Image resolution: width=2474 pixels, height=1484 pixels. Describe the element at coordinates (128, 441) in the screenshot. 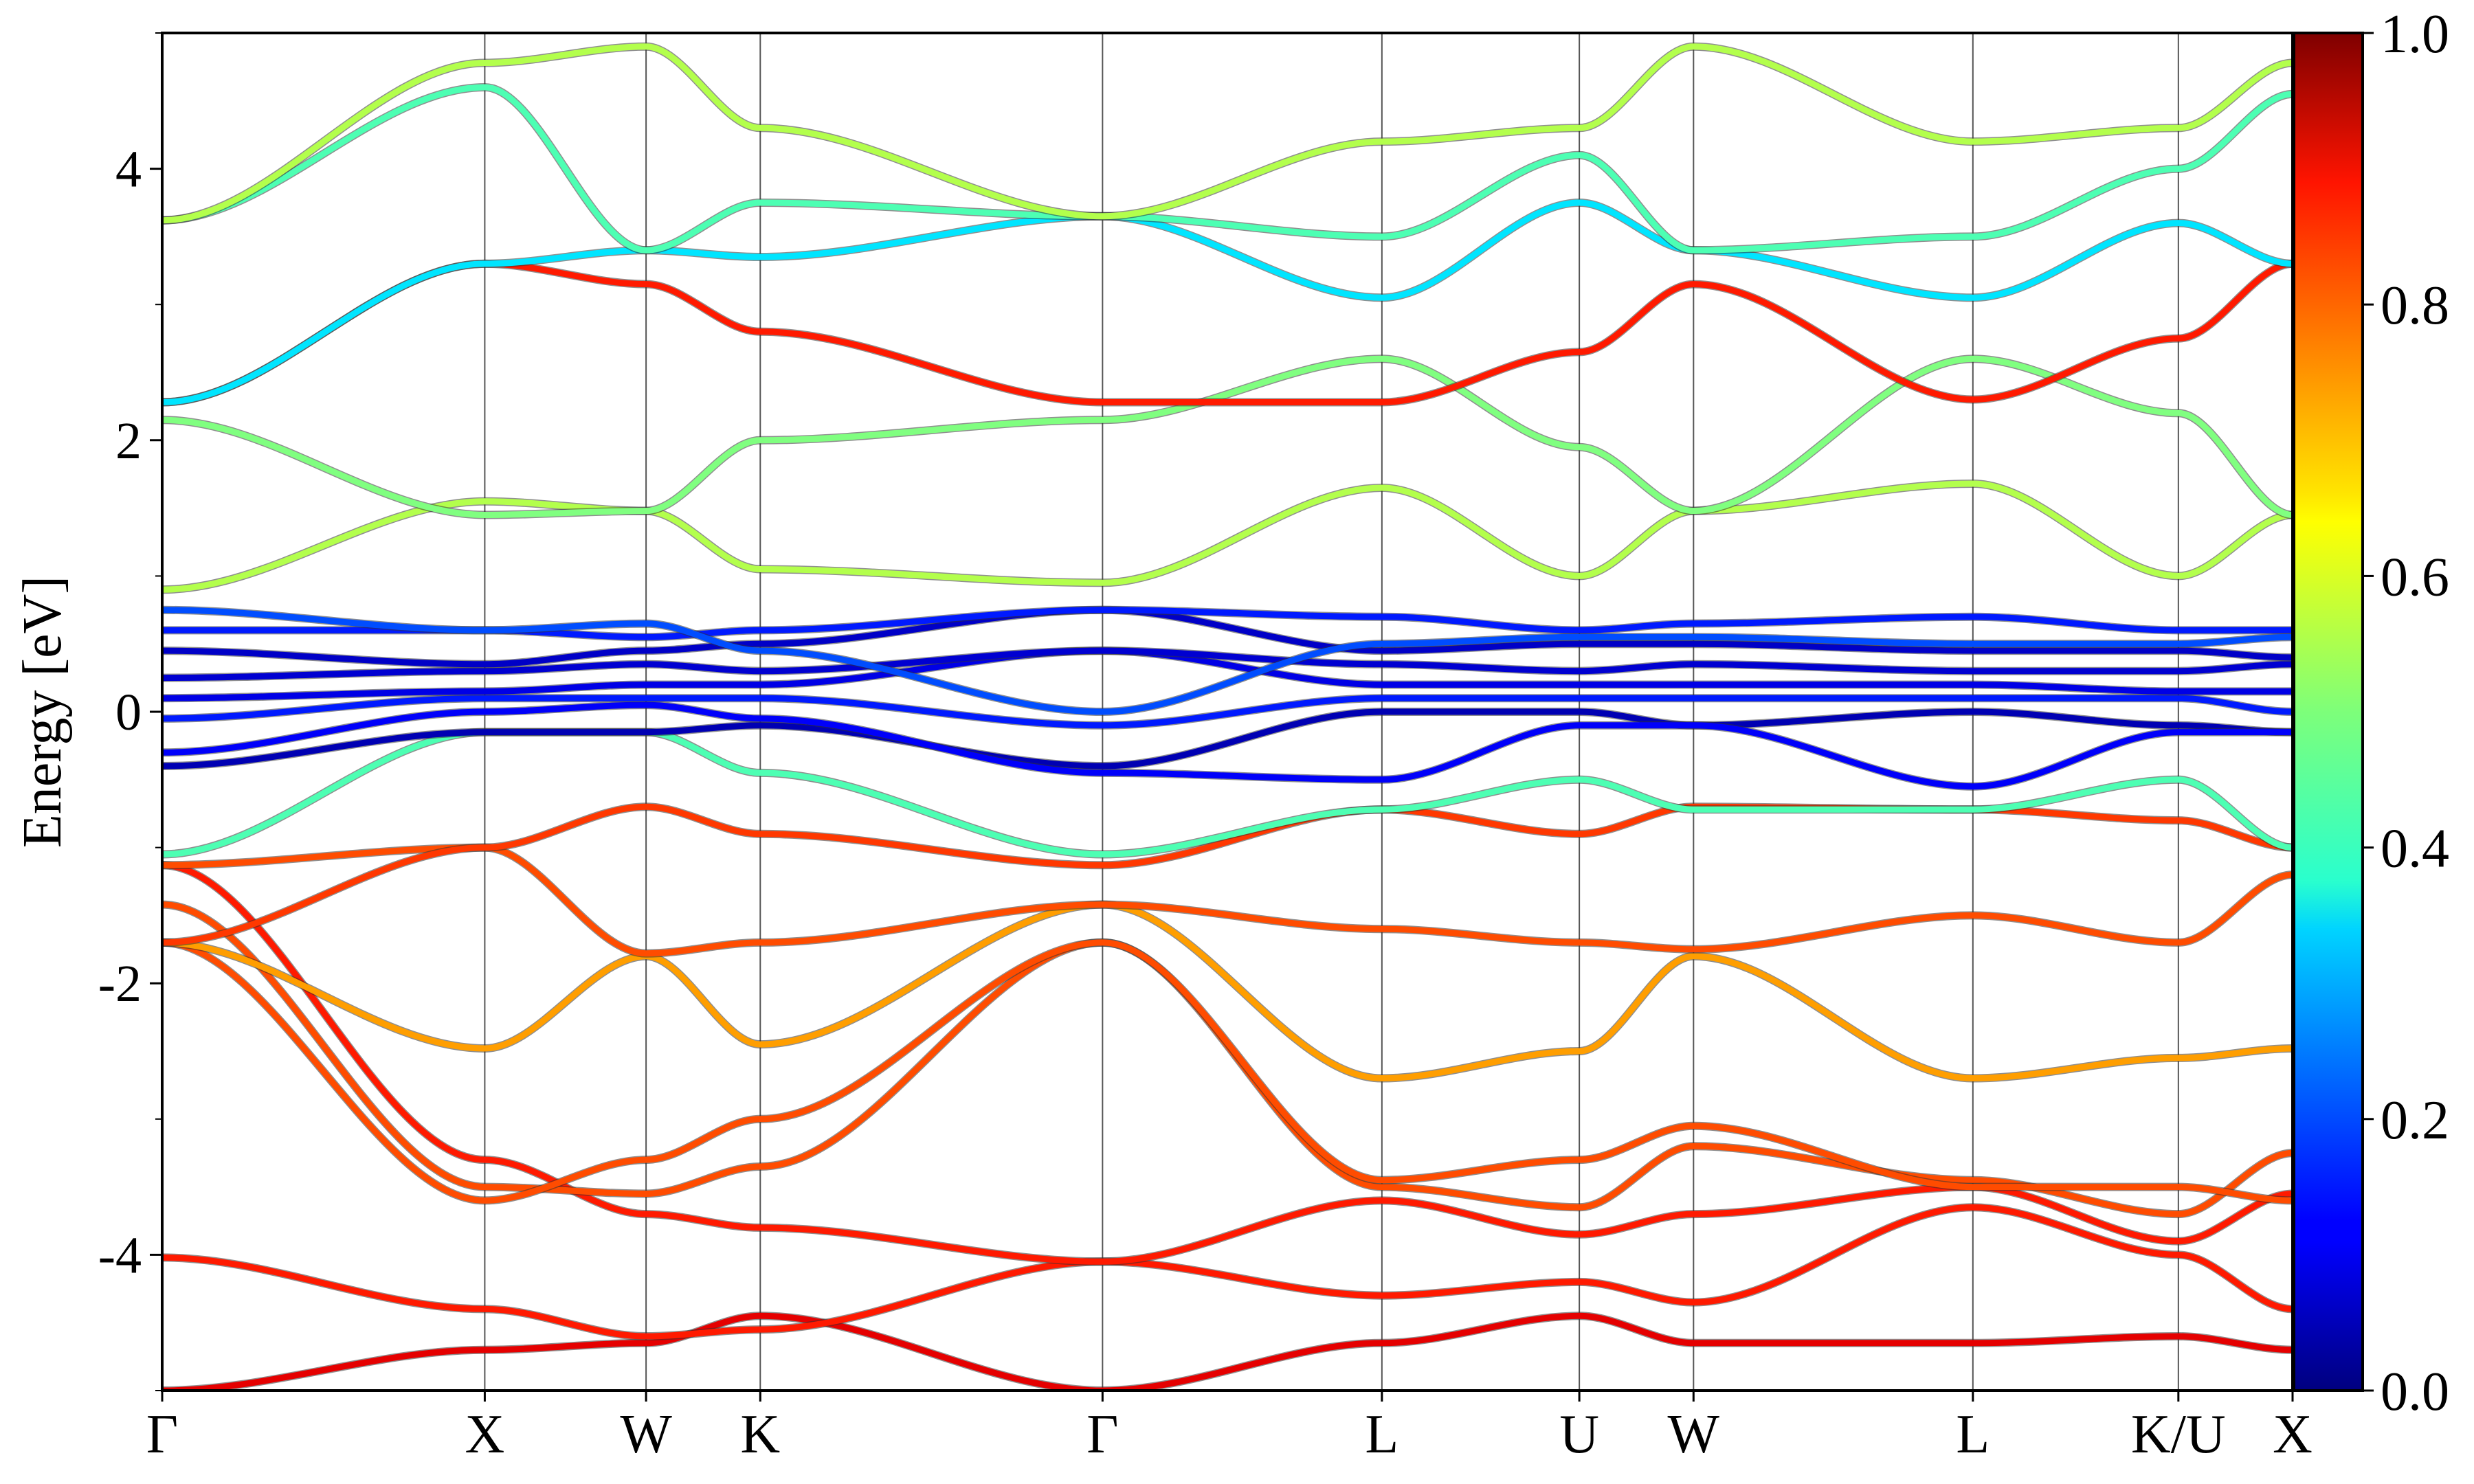

I see `y-tick-label: 2` at that location.